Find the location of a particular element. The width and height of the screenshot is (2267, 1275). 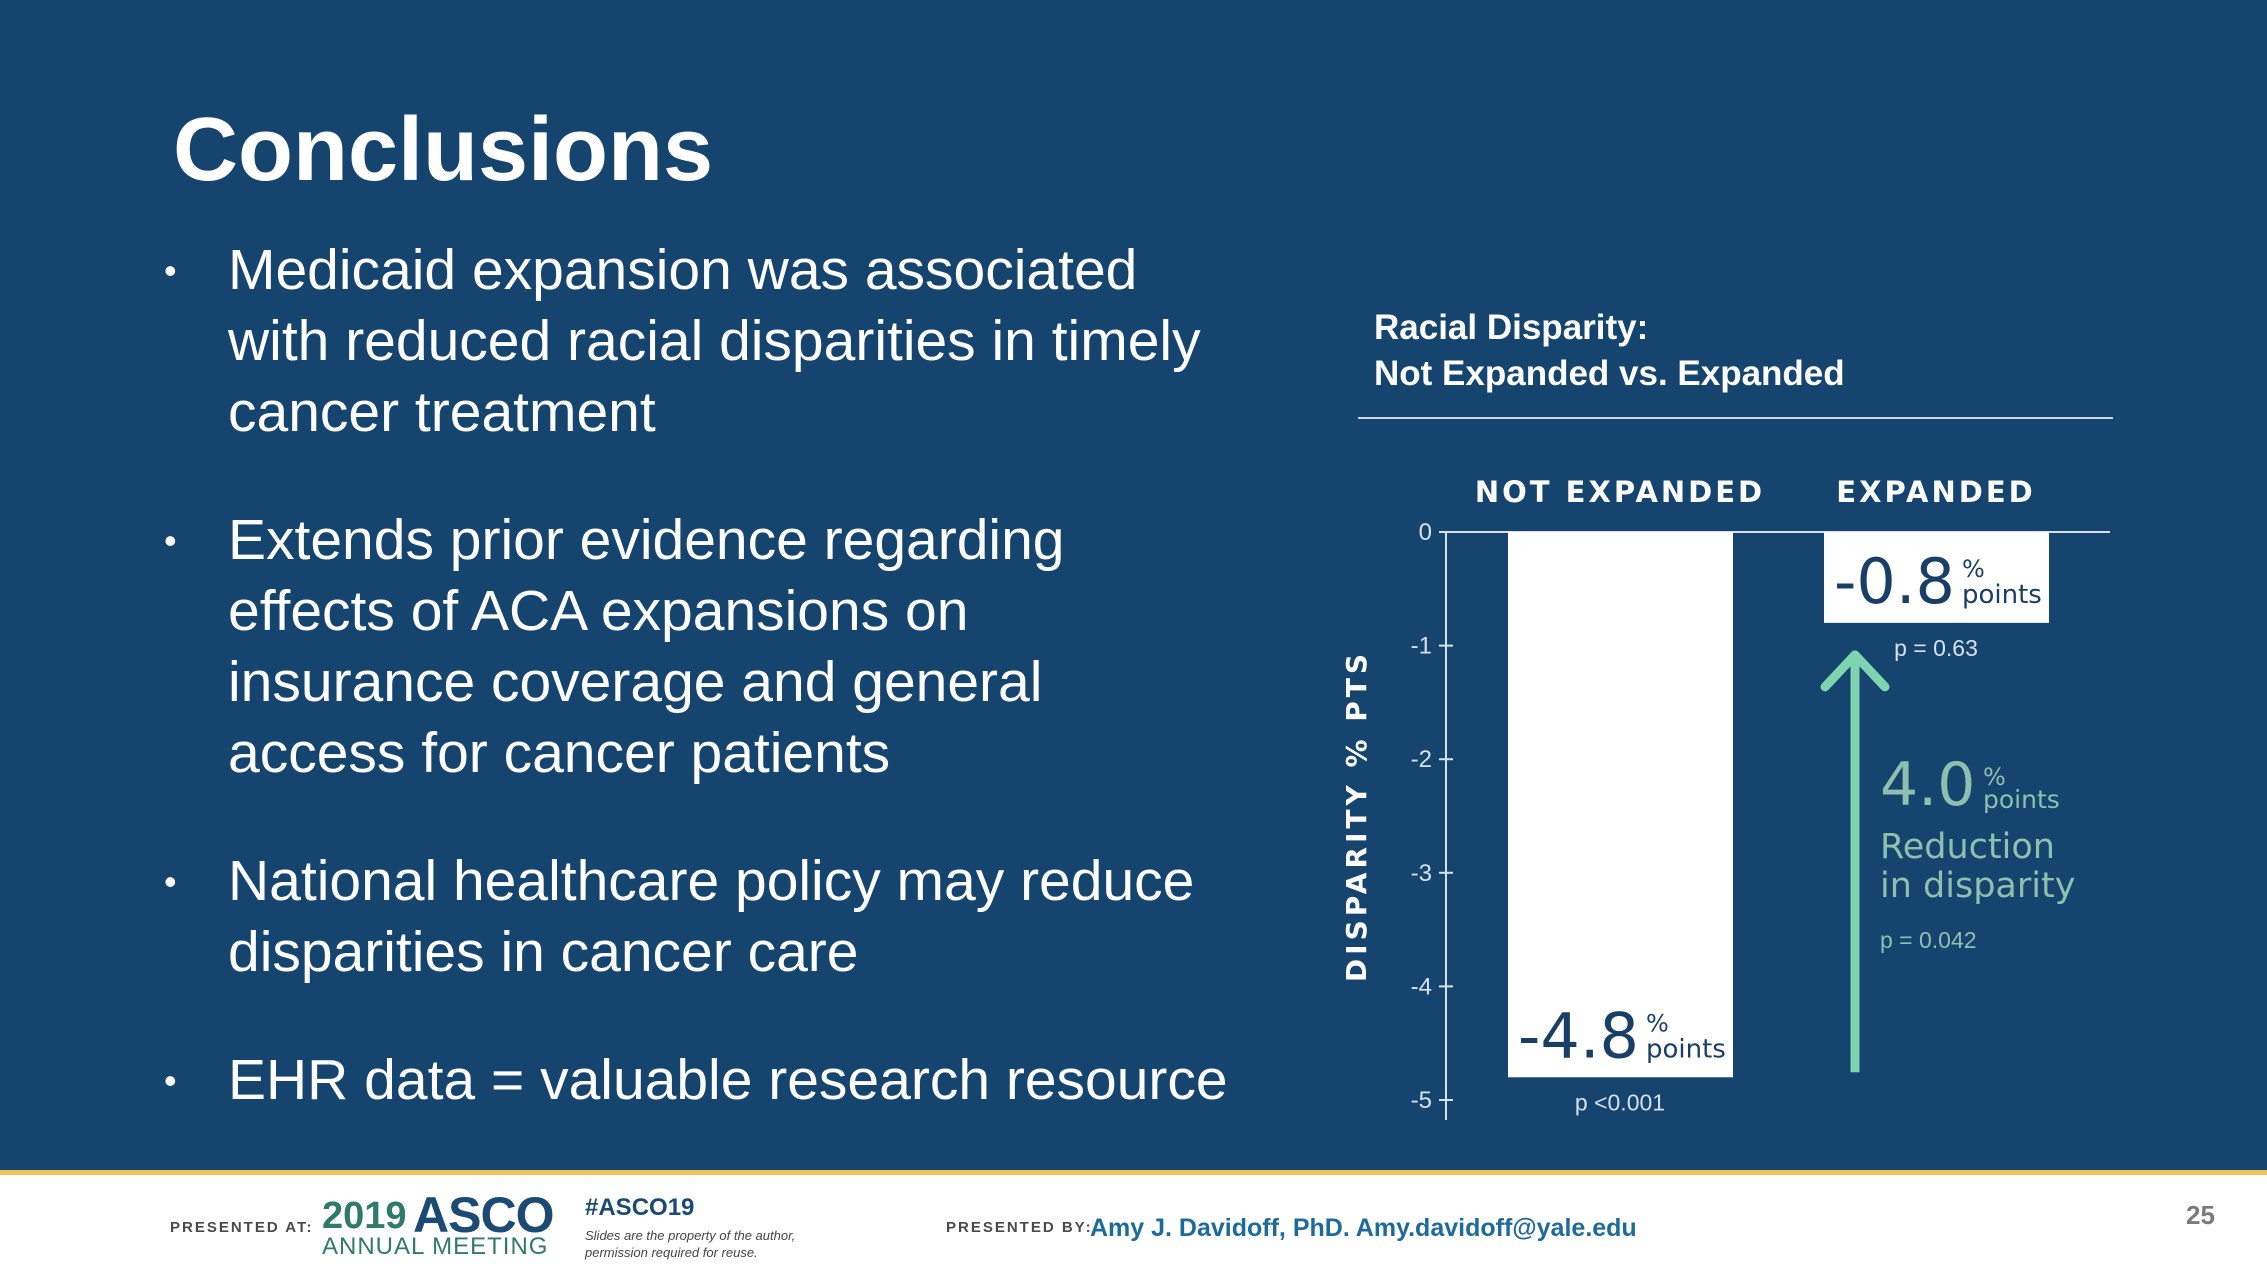

bullet-line: cancer treatment is located at coordinates (442, 412).